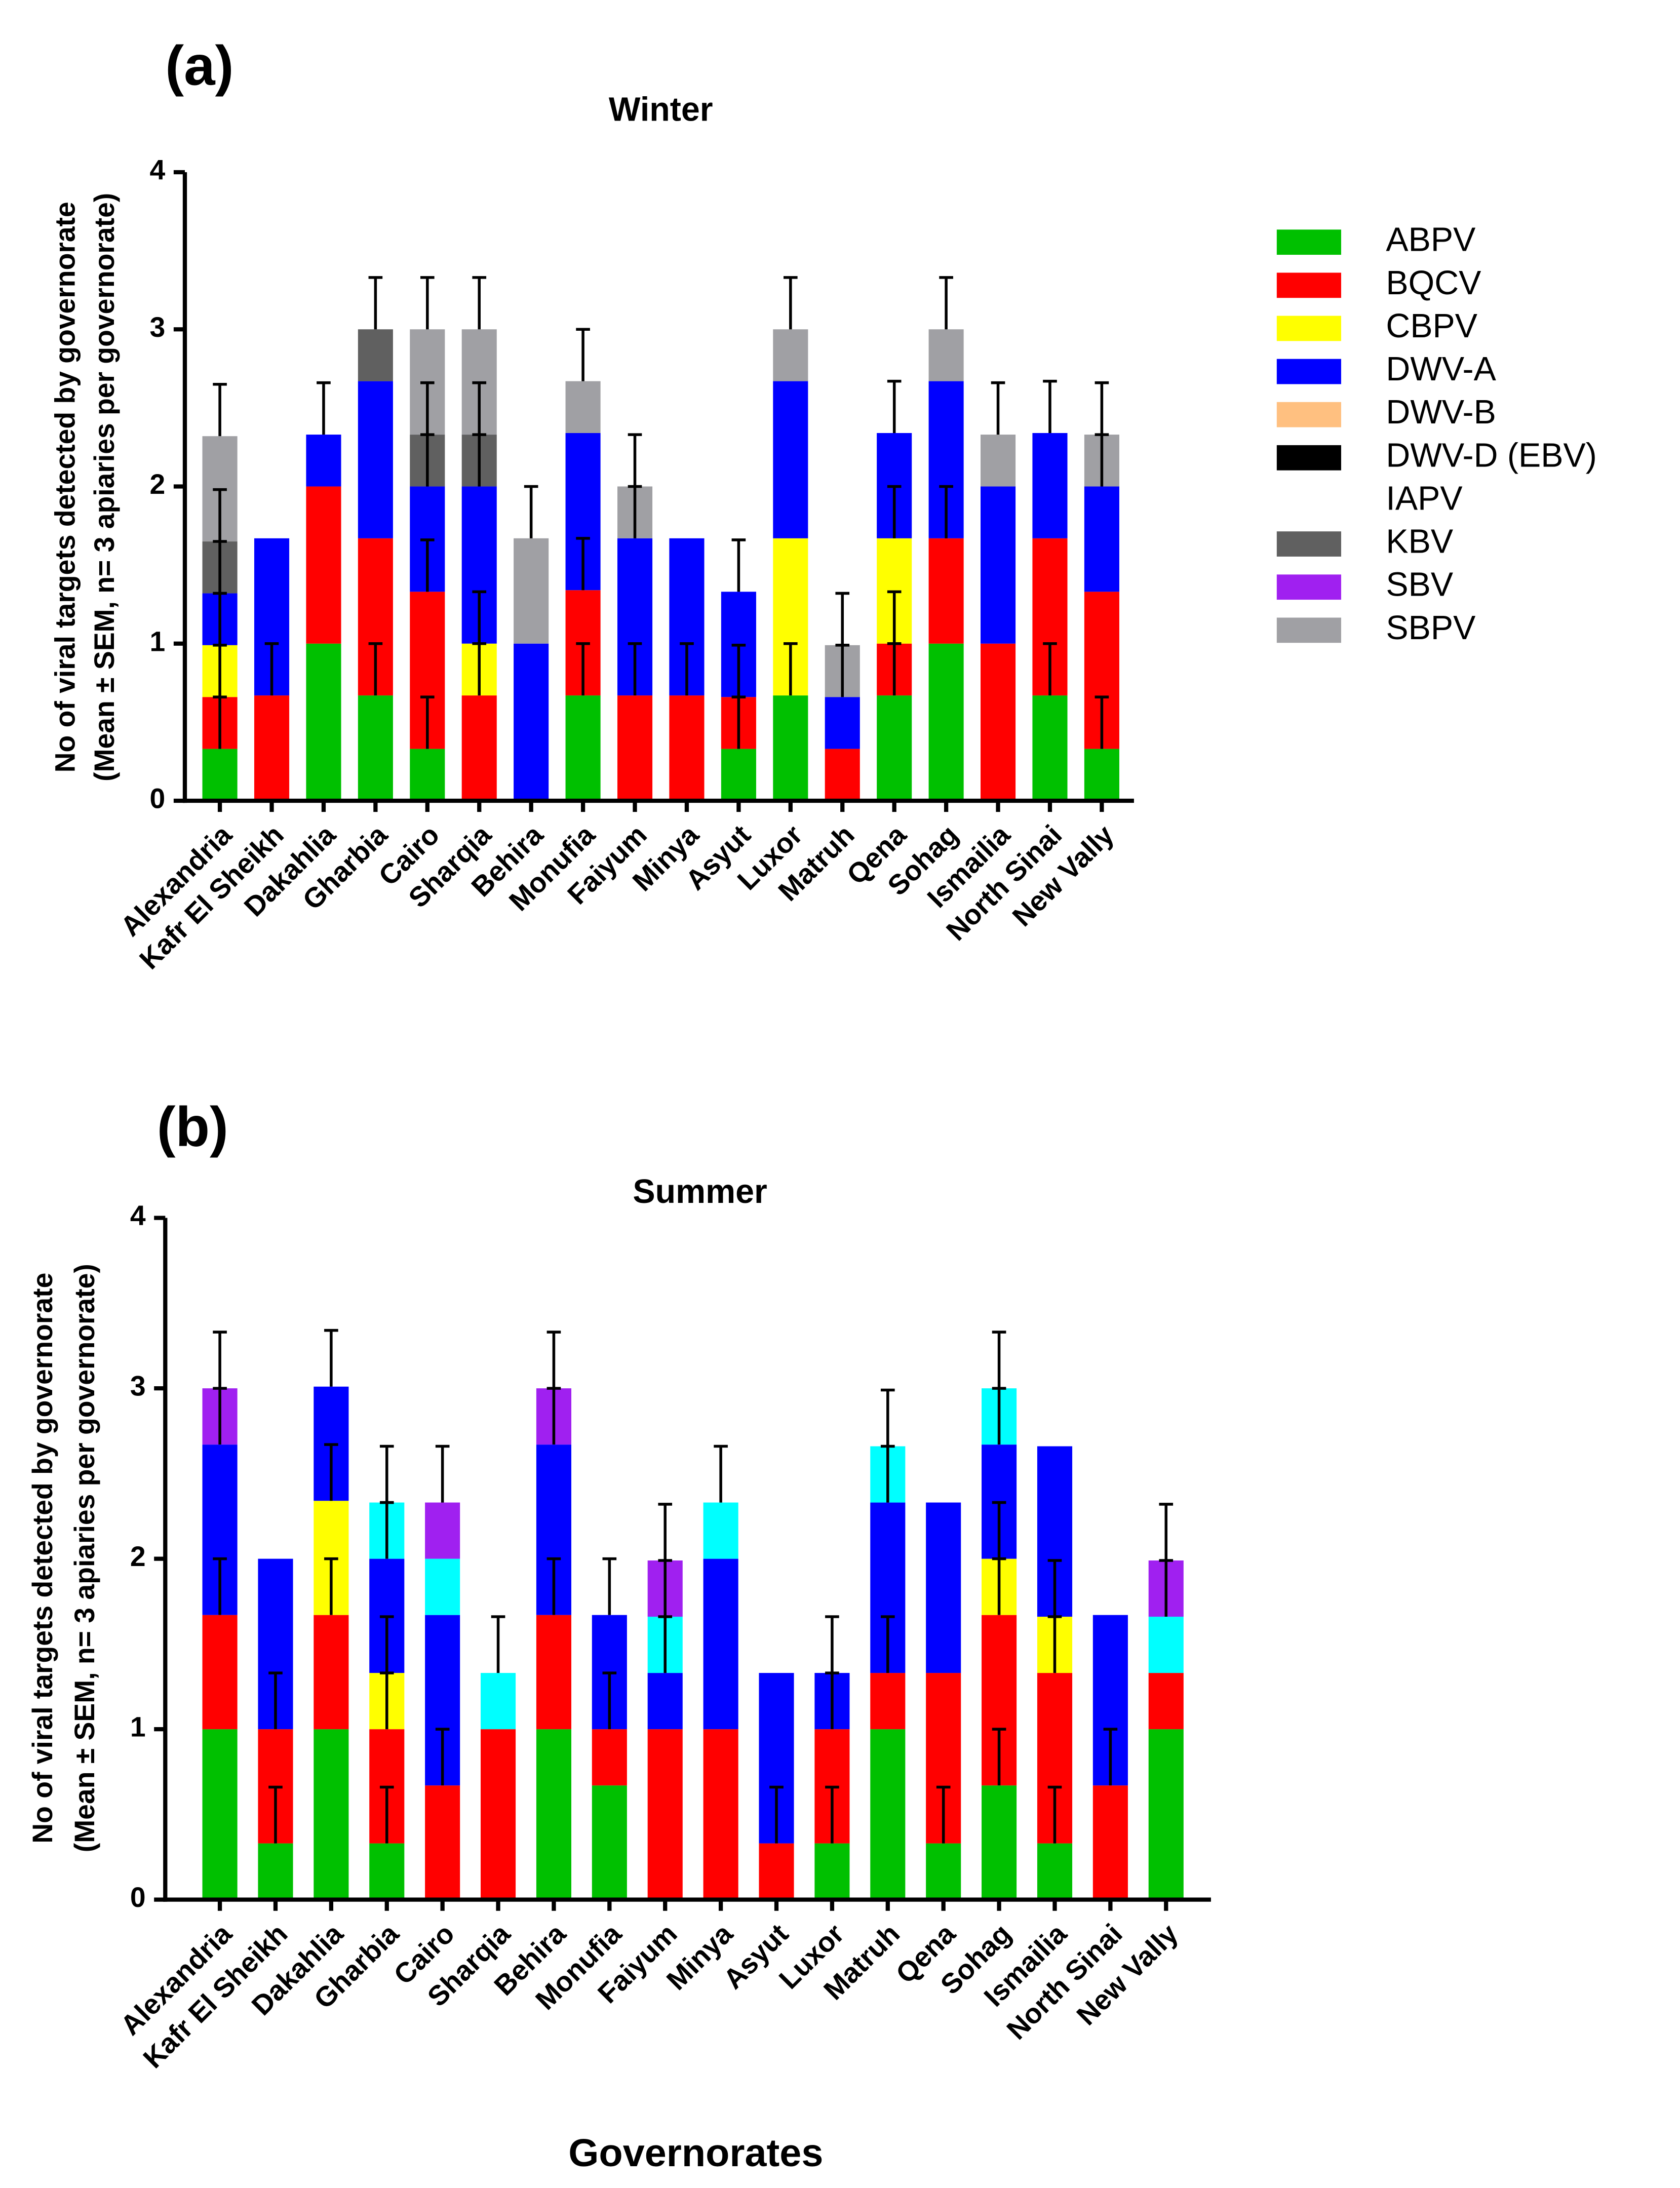  What do you see at coordinates (1430, 240) in the screenshot?
I see `legend-label: ABPV` at bounding box center [1430, 240].